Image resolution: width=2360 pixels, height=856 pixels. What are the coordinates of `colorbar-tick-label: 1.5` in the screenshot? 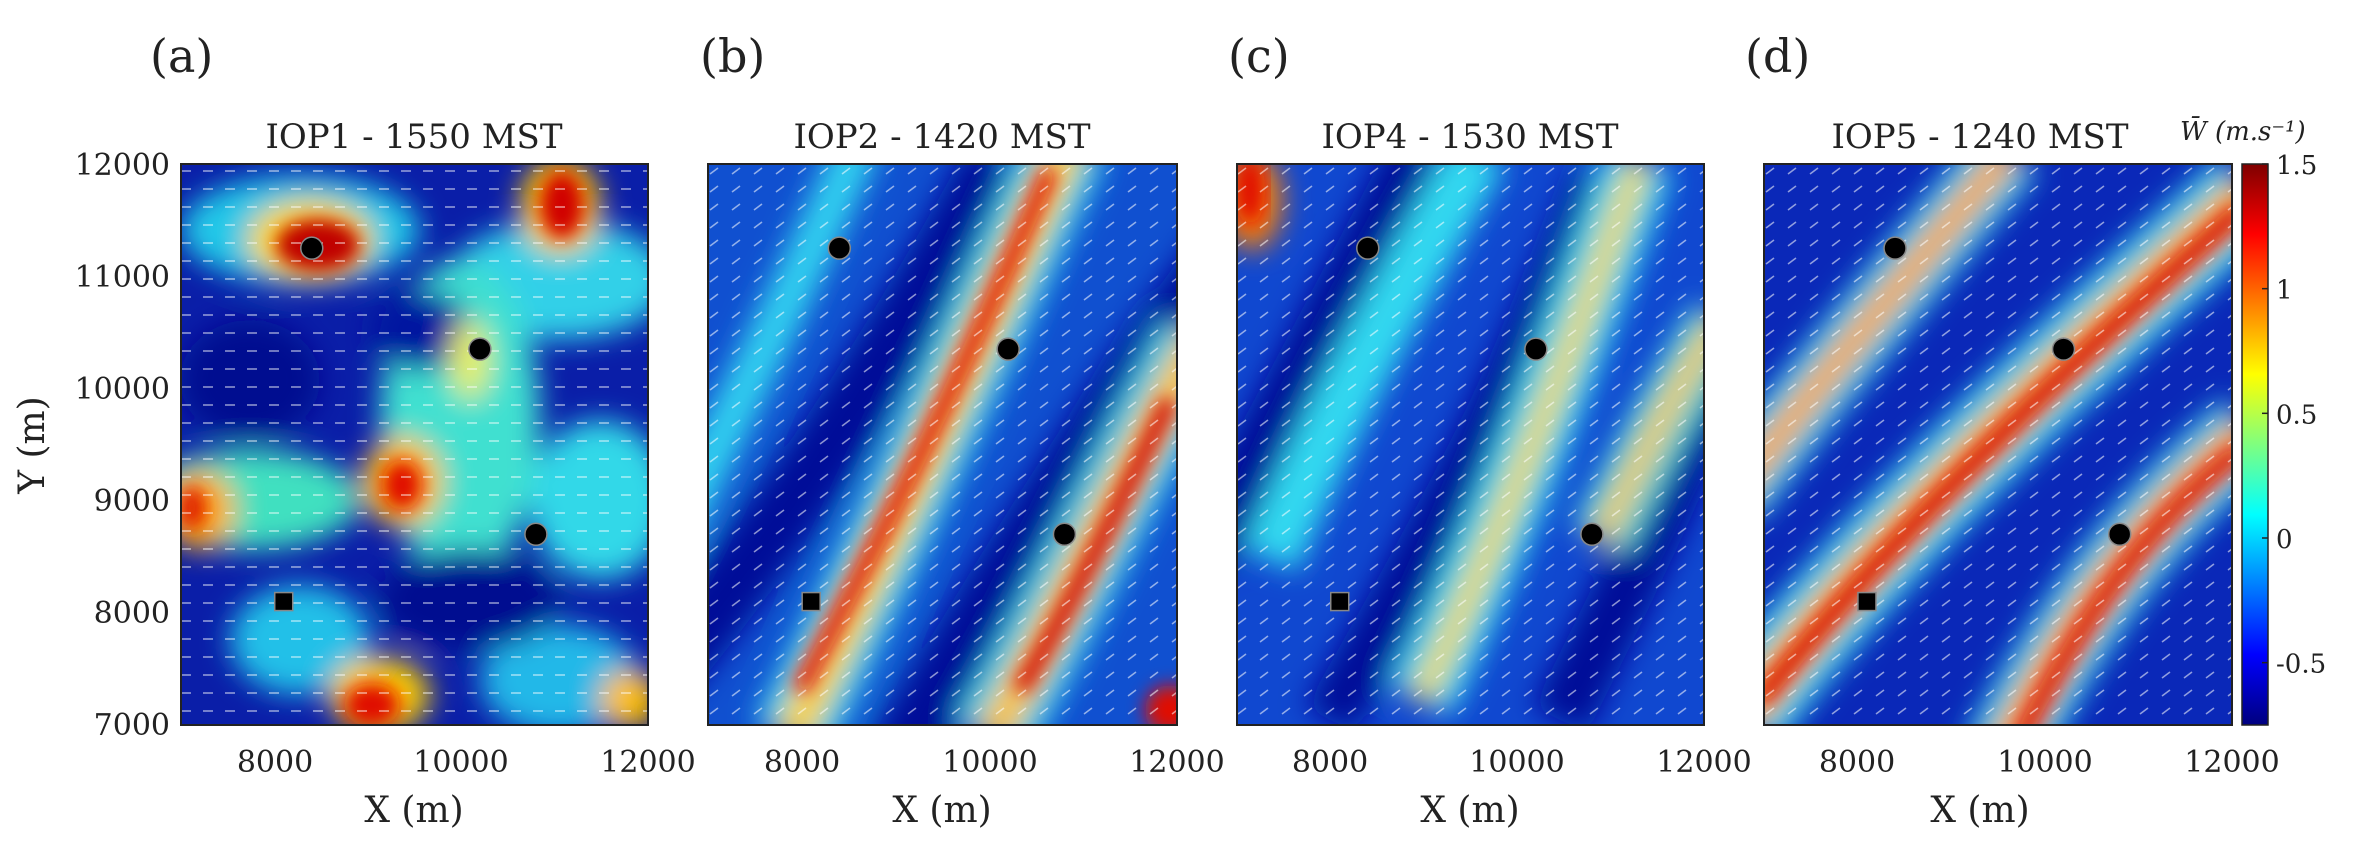 It's located at (2296, 166).